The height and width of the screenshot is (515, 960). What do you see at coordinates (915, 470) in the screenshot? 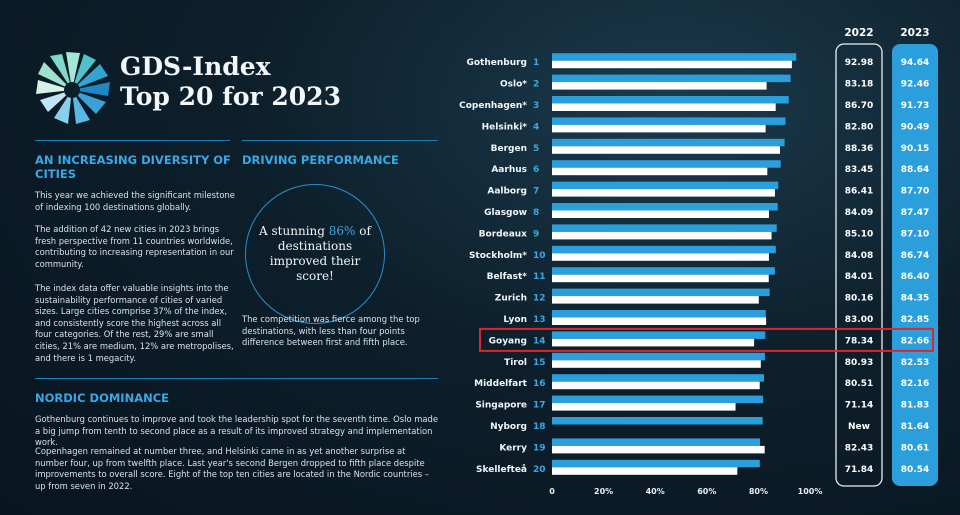
I see `value-2023: 80.54` at bounding box center [915, 470].